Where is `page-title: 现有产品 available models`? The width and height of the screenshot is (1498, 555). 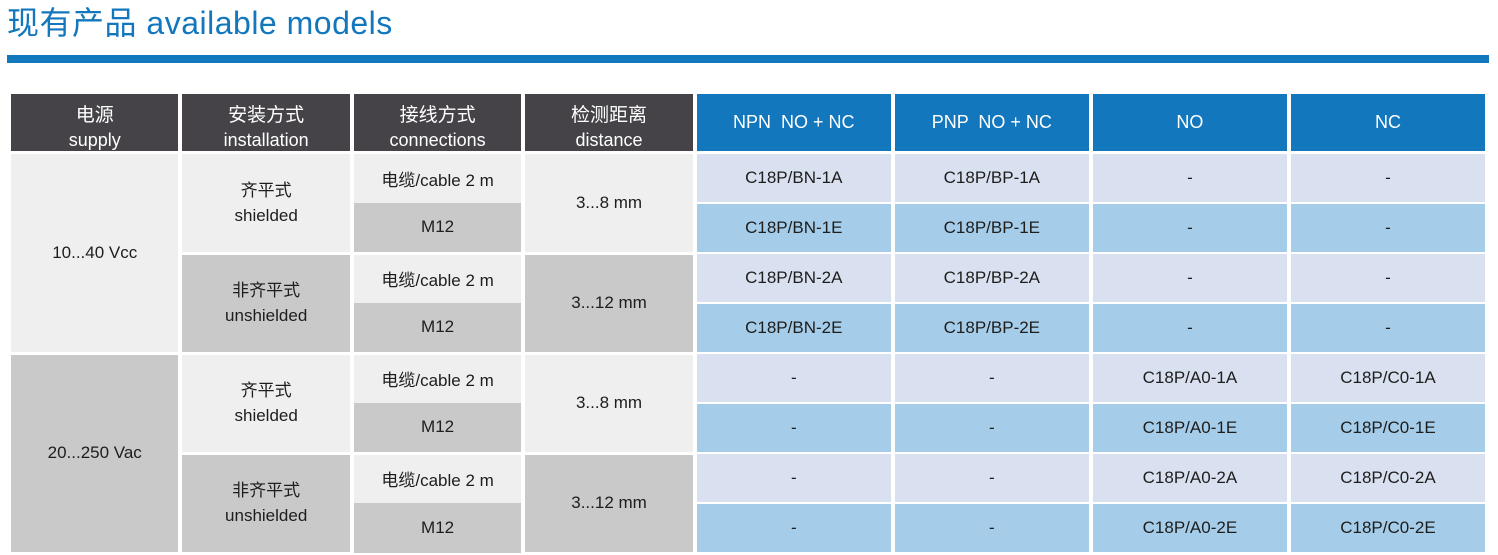 page-title: 现有产品 available models is located at coordinates (748, 20).